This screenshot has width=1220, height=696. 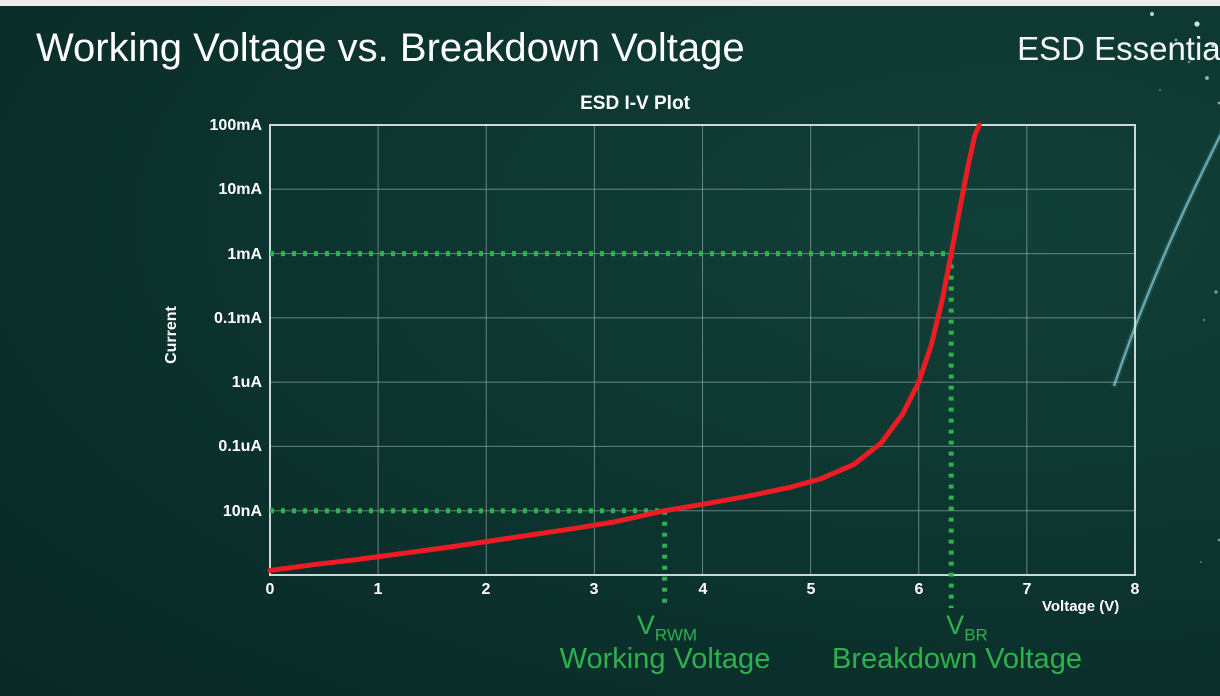 I want to click on working-voltage-label: Working Voltage, so click(x=665, y=659).